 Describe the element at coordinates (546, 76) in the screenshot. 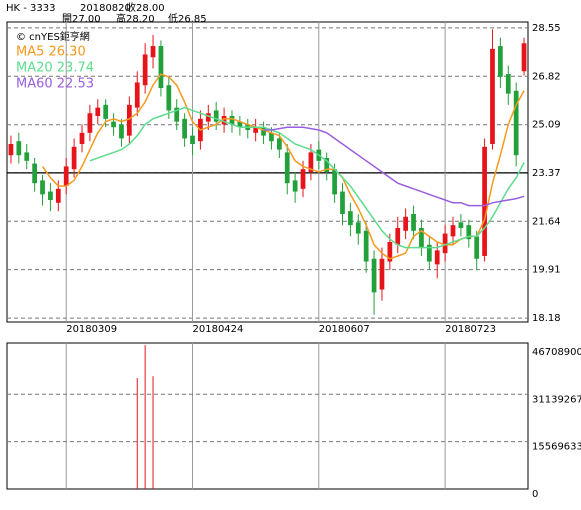

I see `y-tick-label: 26.82` at that location.